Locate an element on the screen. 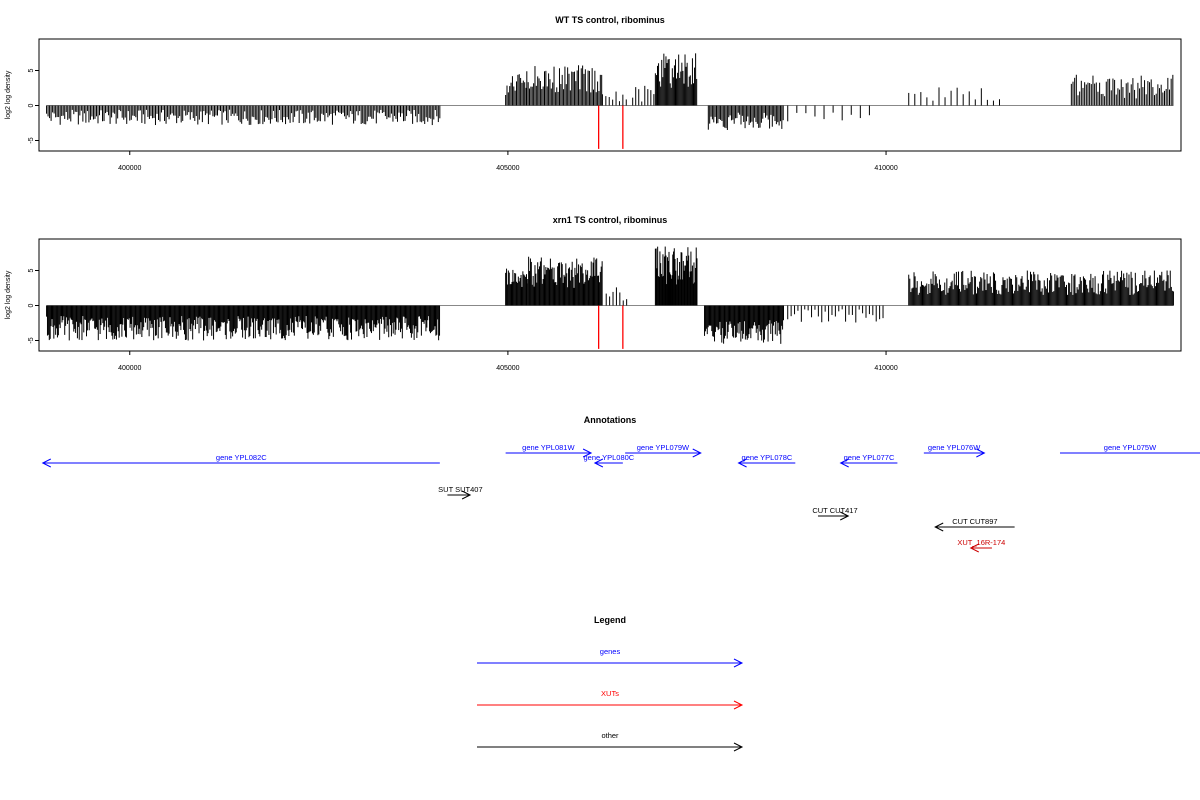  feature-label: gene YPL075W is located at coordinates (1130, 447).